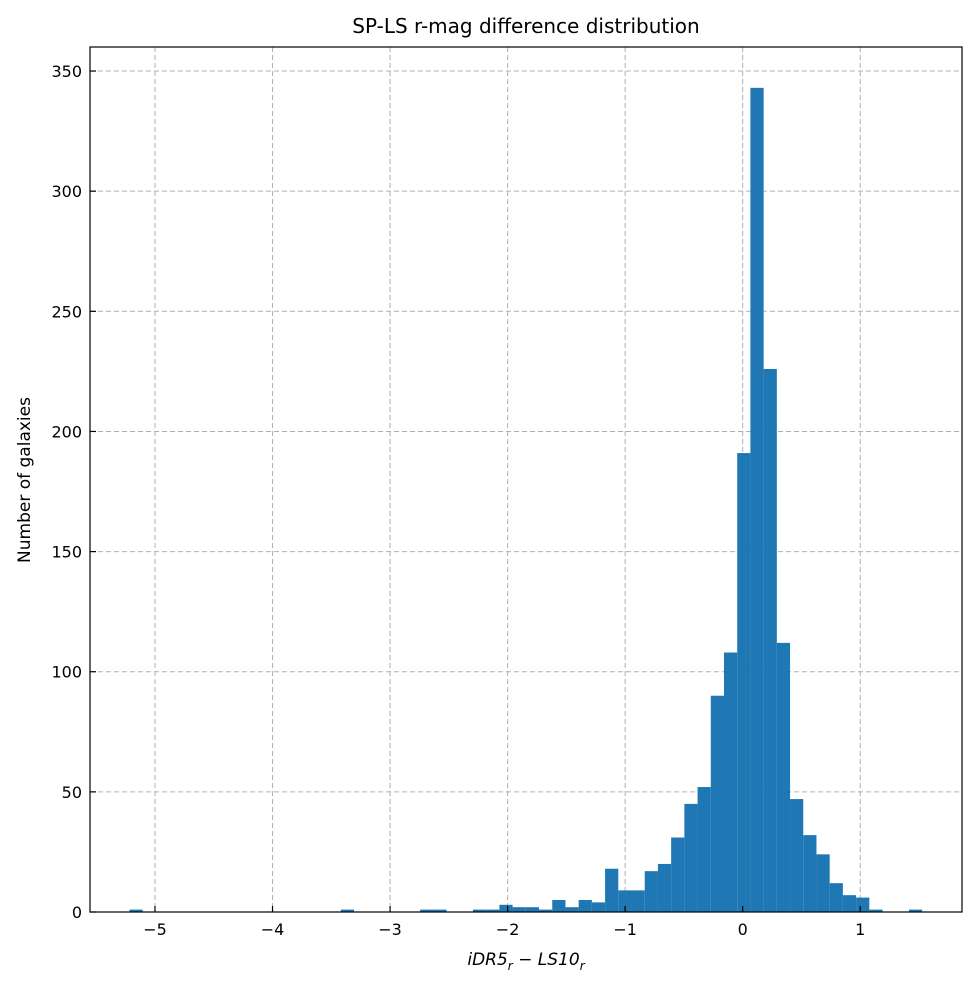 This screenshot has width=977, height=986. I want to click on x-tick-label: 1, so click(860, 929).